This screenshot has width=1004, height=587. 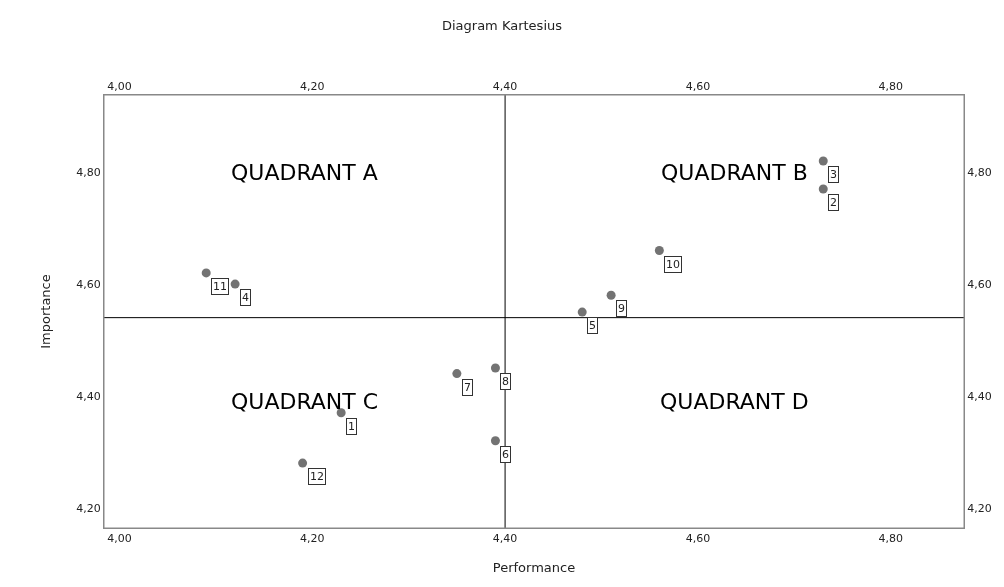 What do you see at coordinates (88, 508) in the screenshot?
I see `y-tick-label: 4,20` at bounding box center [88, 508].